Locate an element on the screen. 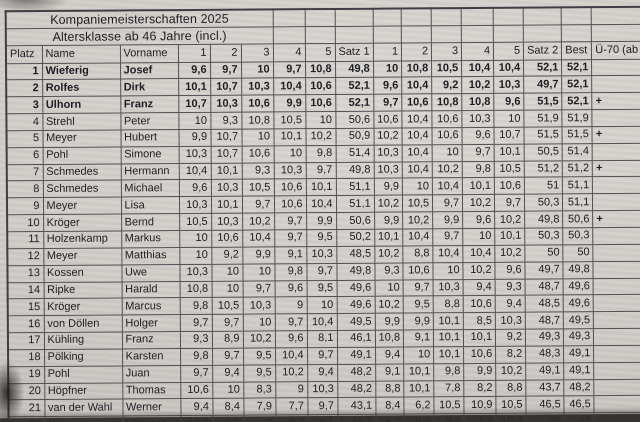  bottom-left-shadow is located at coordinates (15, 386).